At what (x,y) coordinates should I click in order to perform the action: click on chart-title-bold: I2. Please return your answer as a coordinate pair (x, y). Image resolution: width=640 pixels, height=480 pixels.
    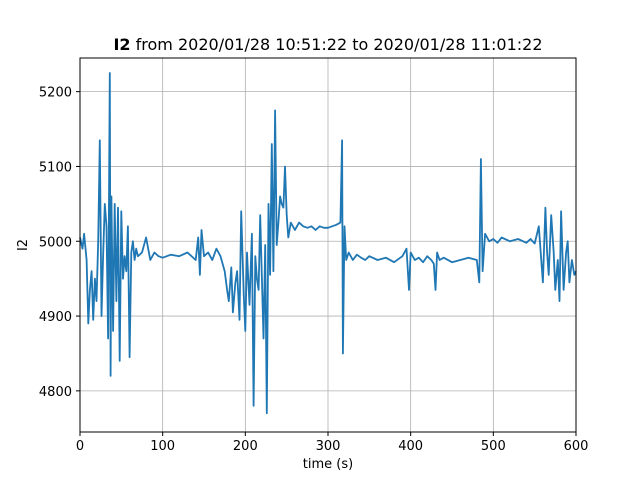
    Looking at the image, I should click on (121, 44).